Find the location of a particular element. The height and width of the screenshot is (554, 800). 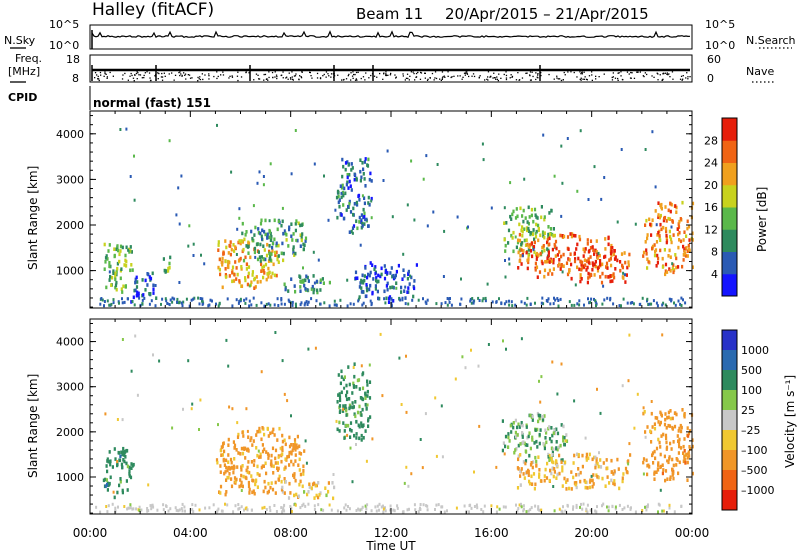

colorbar-tick-label: 500 is located at coordinates (751, 370).